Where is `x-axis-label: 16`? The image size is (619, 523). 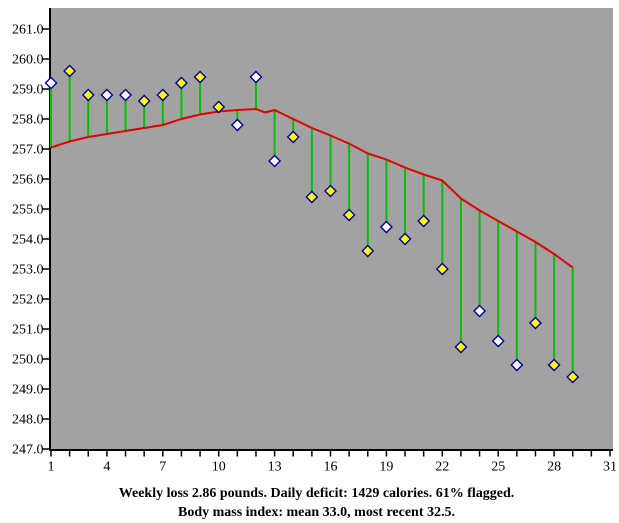 x-axis-label: 16 is located at coordinates (330, 467).